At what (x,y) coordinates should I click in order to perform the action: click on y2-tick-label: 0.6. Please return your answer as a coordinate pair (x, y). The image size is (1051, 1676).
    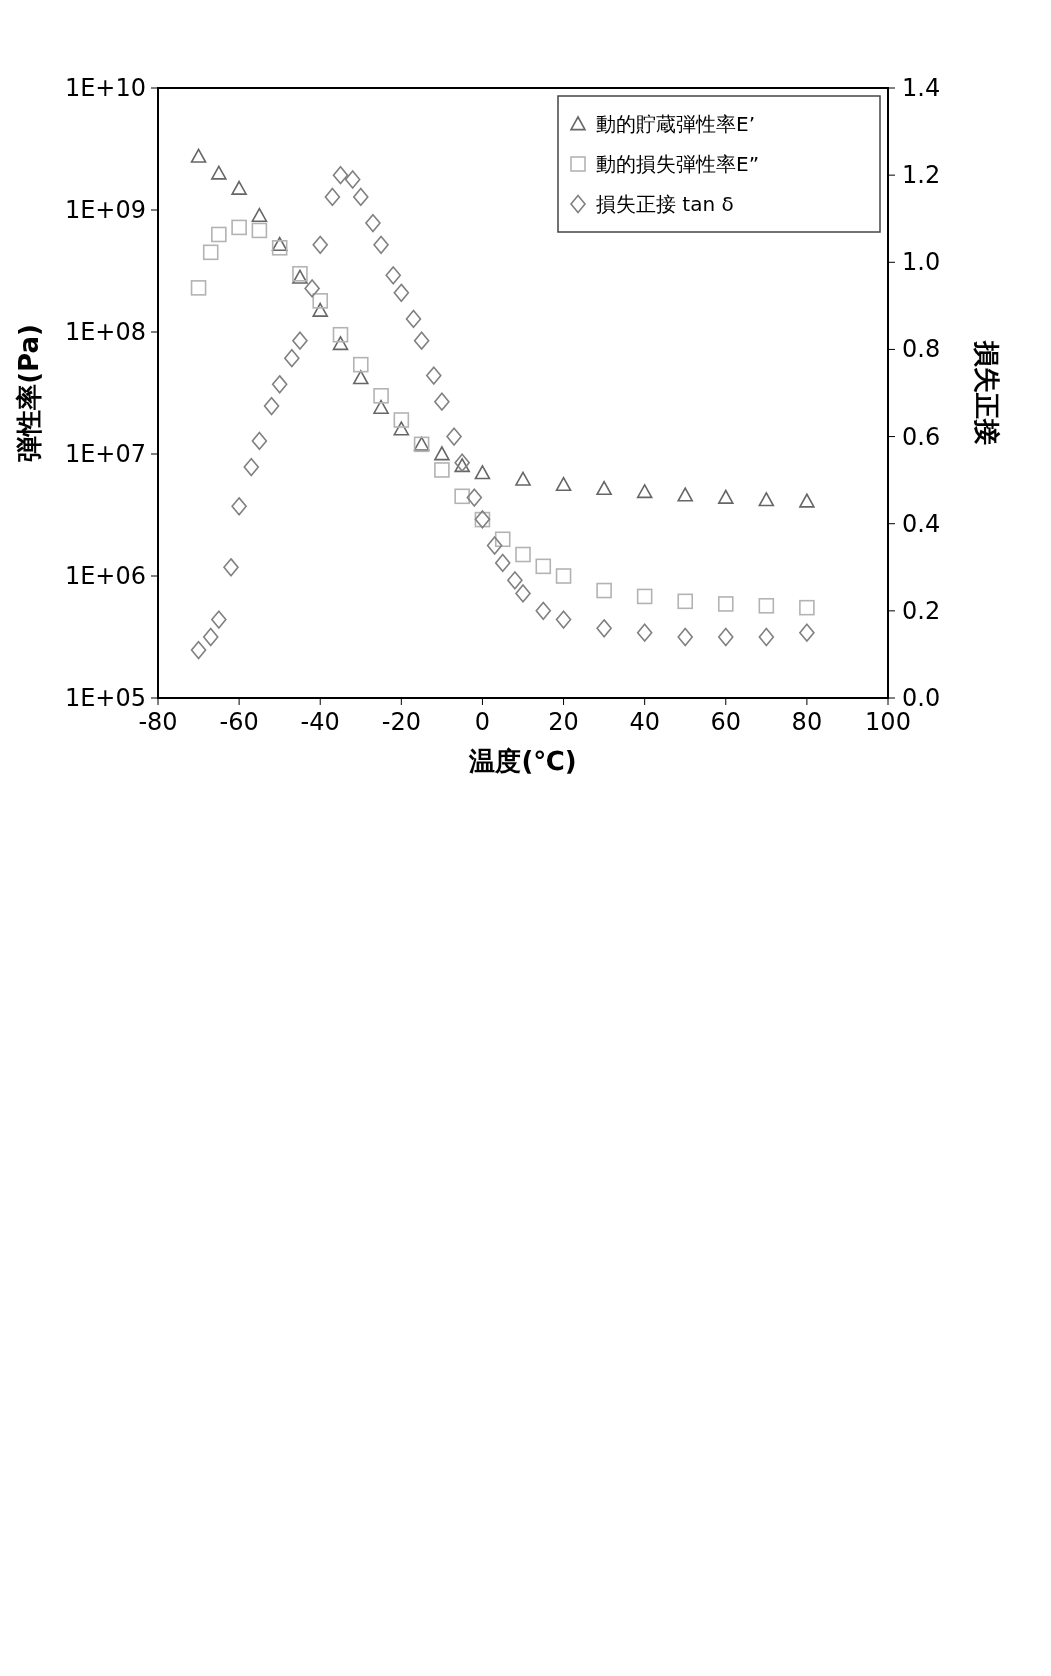
    Looking at the image, I should click on (921, 436).